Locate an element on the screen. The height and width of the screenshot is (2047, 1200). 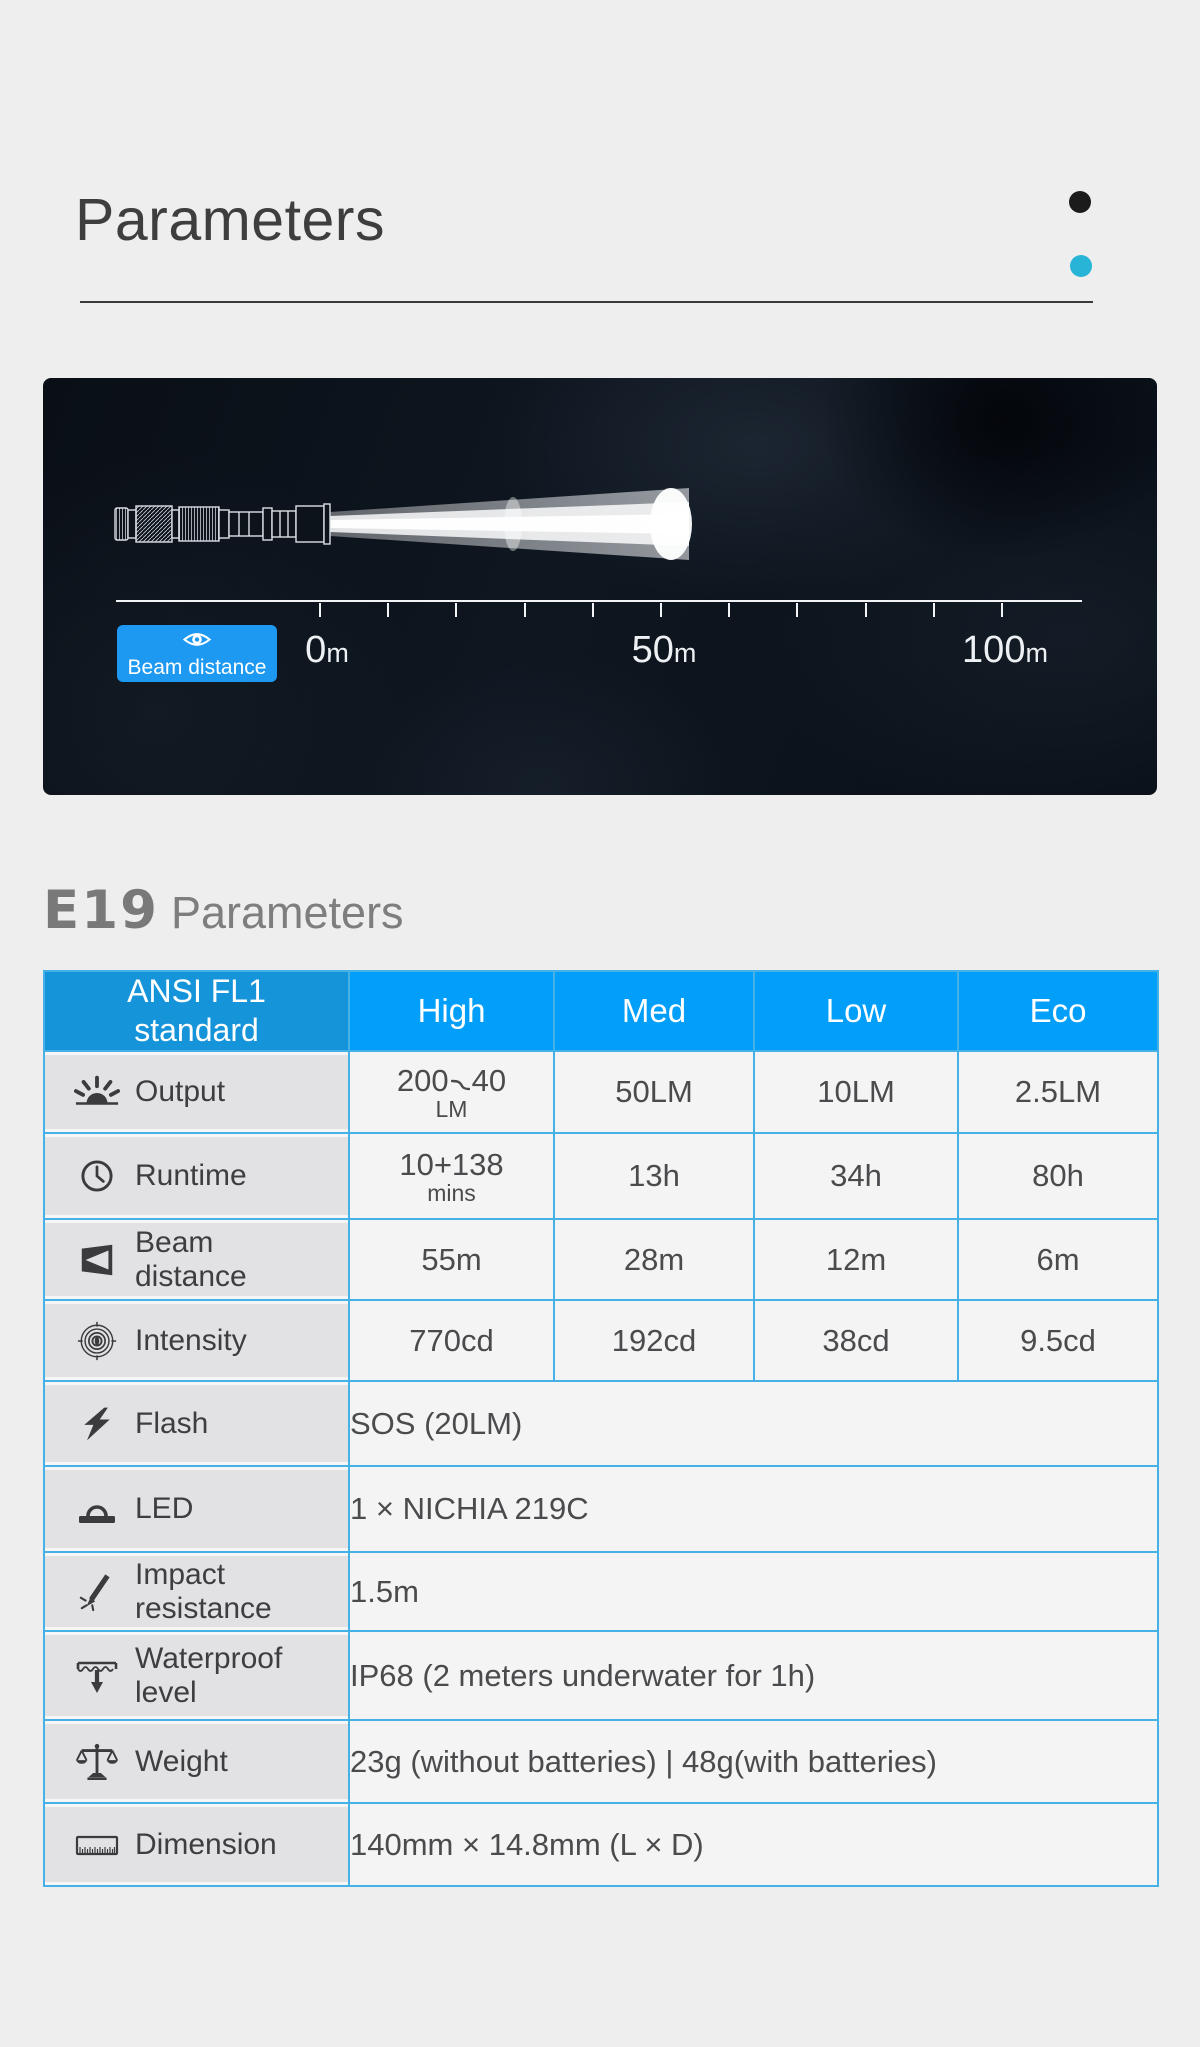
table-header-row: ANSI FL1 standard High Med Low Eco is located at coordinates (601, 1011).